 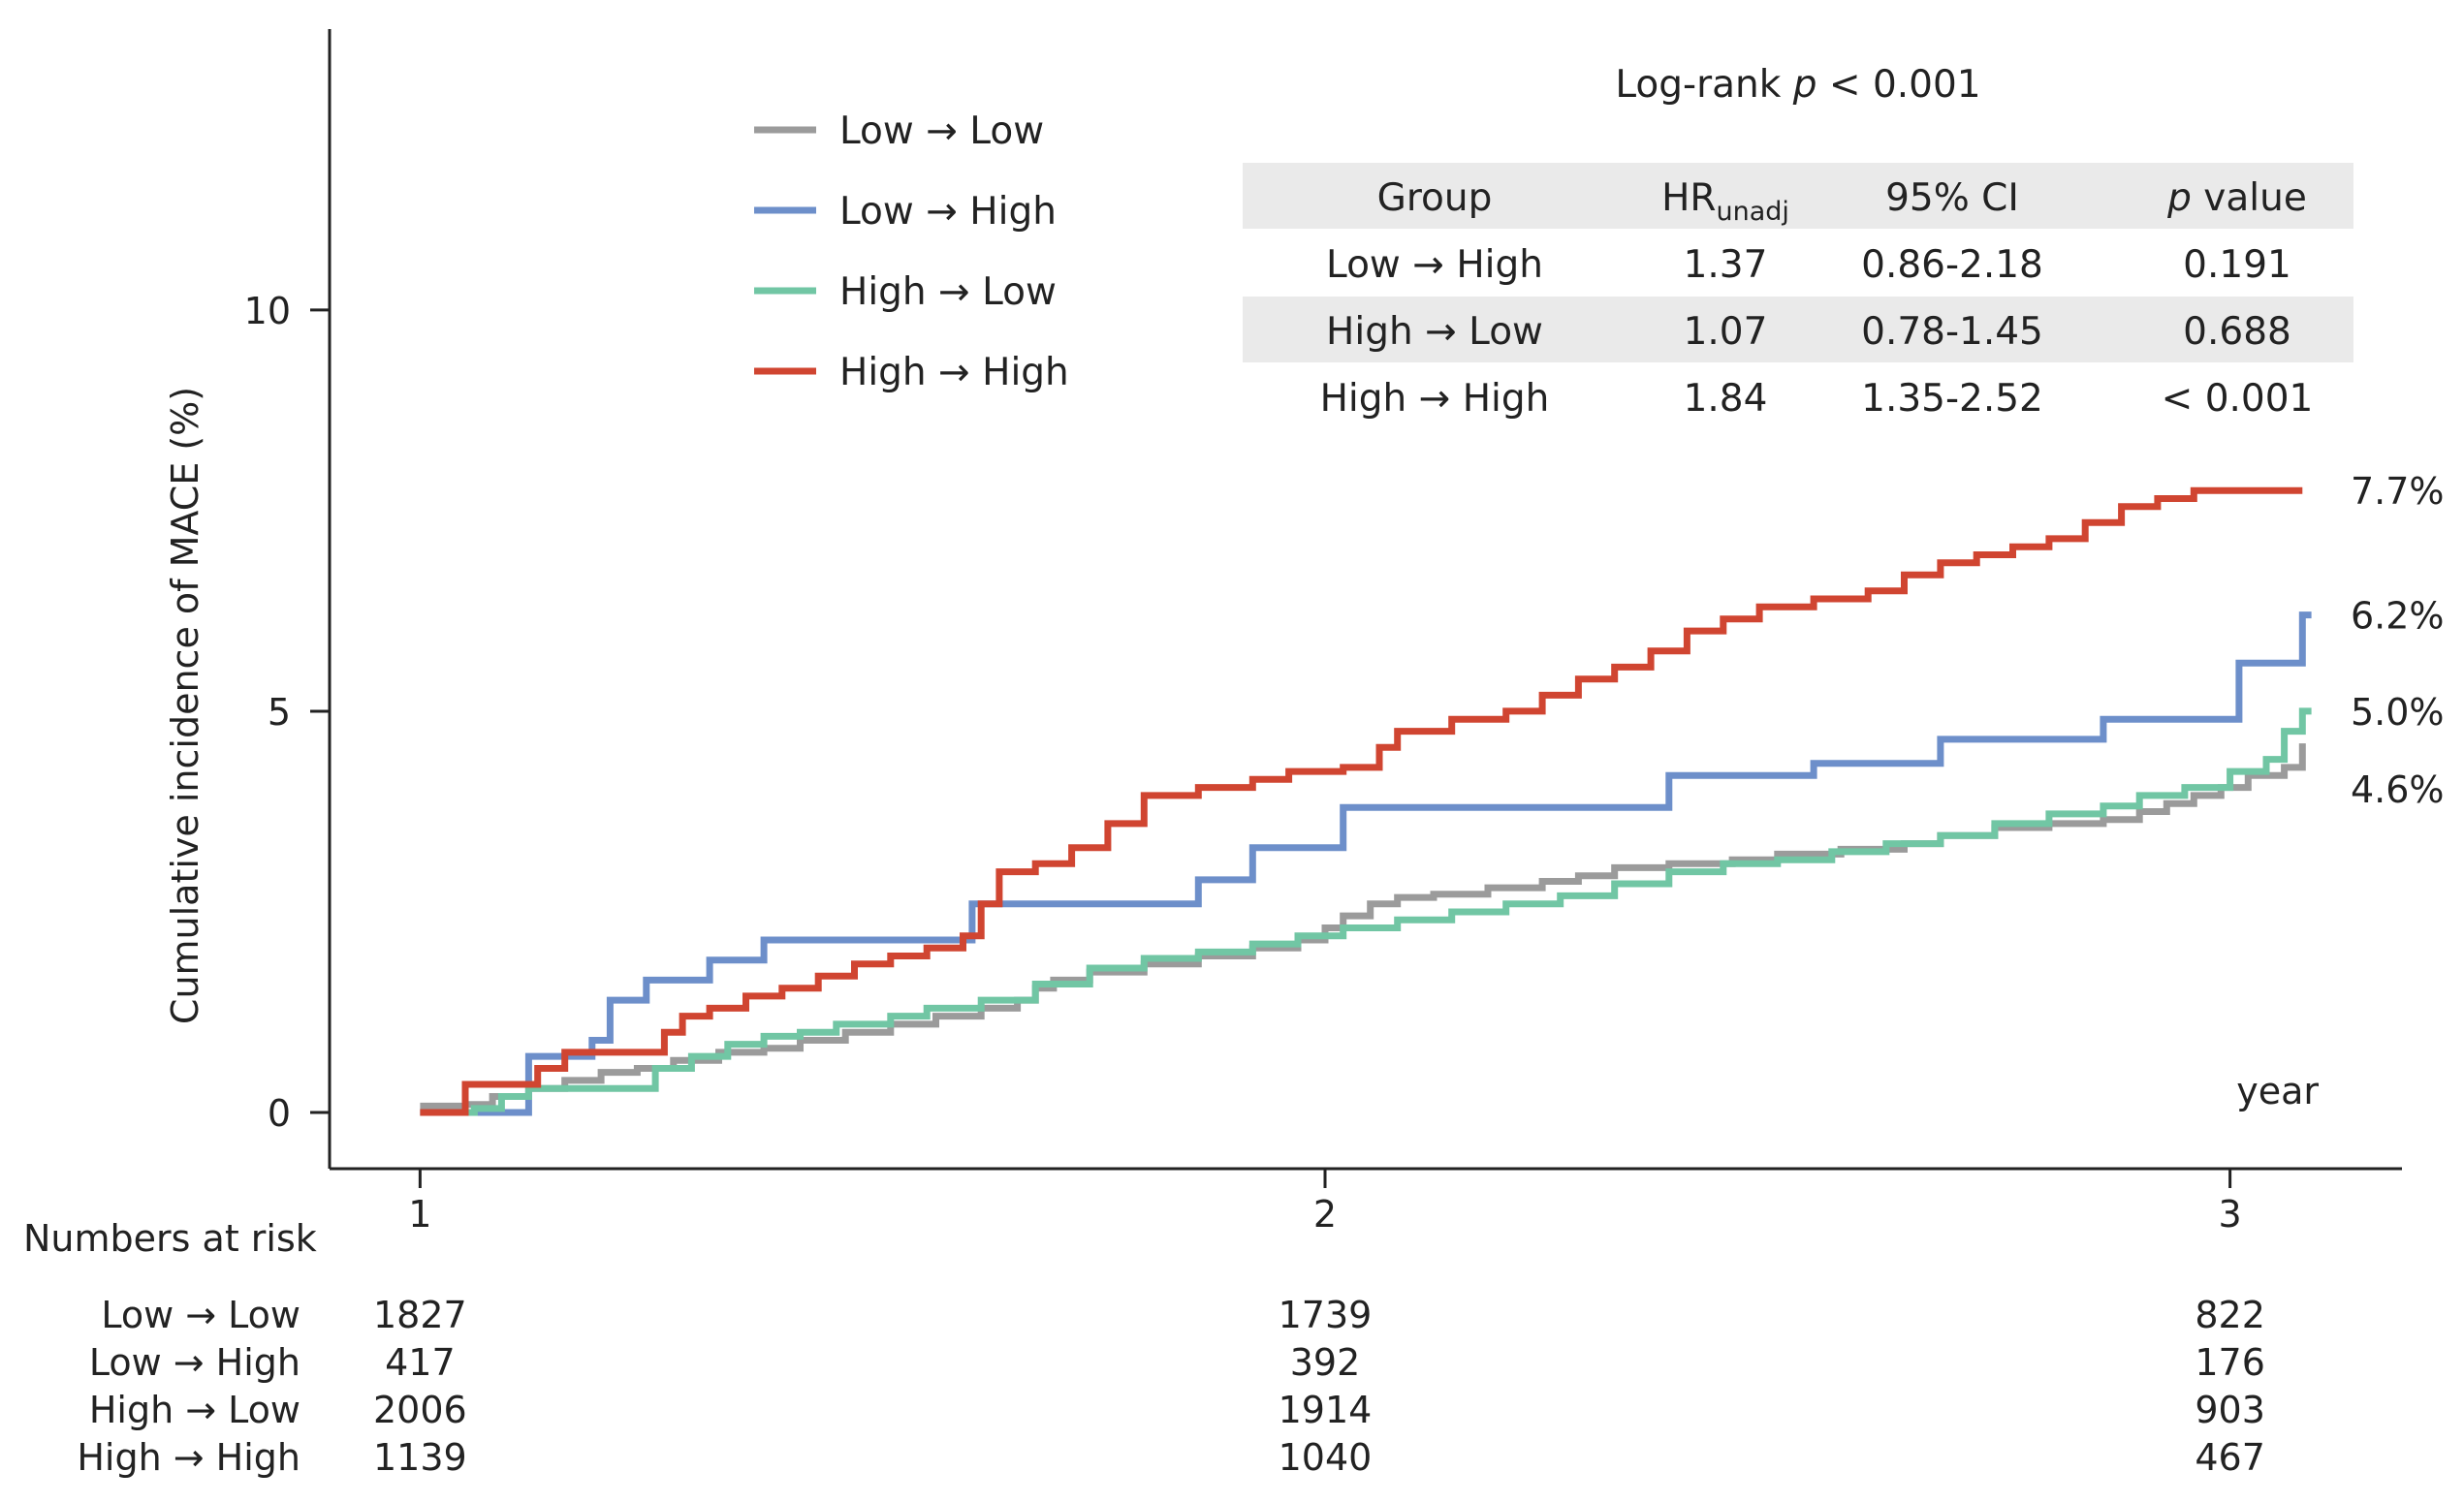 What do you see at coordinates (2179, 198) in the screenshot?
I see `hr-header-p-italic: p` at bounding box center [2179, 198].